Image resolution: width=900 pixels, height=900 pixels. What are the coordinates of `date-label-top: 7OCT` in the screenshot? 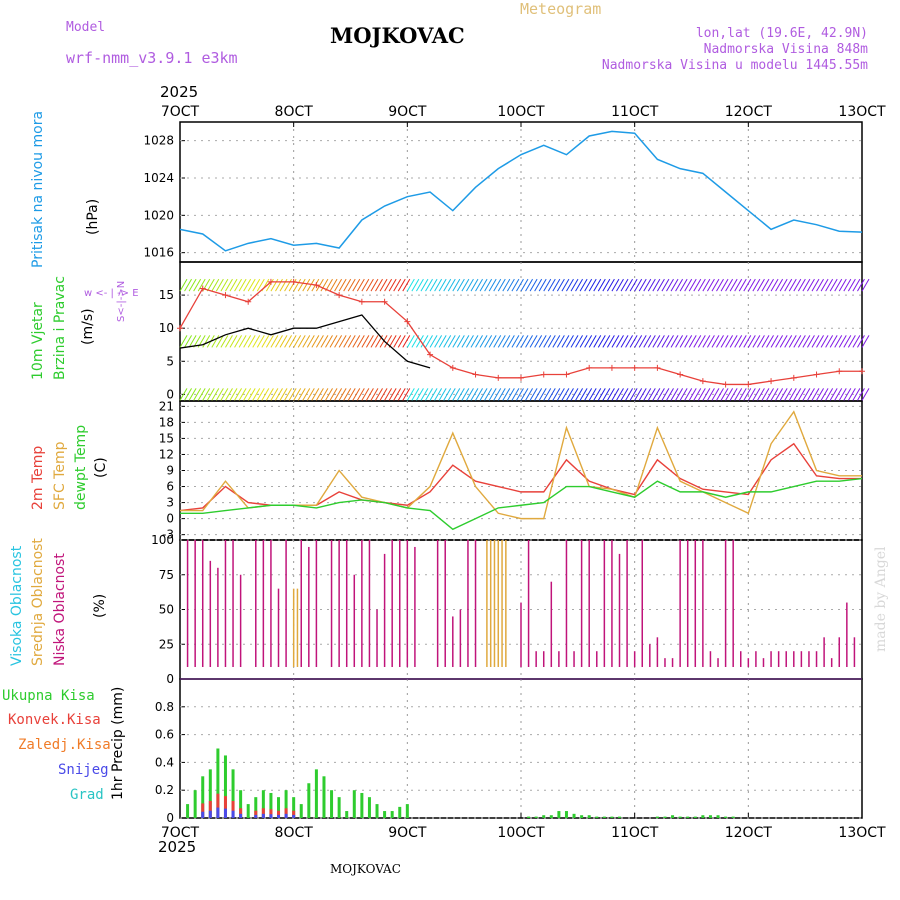 It's located at (180, 112).